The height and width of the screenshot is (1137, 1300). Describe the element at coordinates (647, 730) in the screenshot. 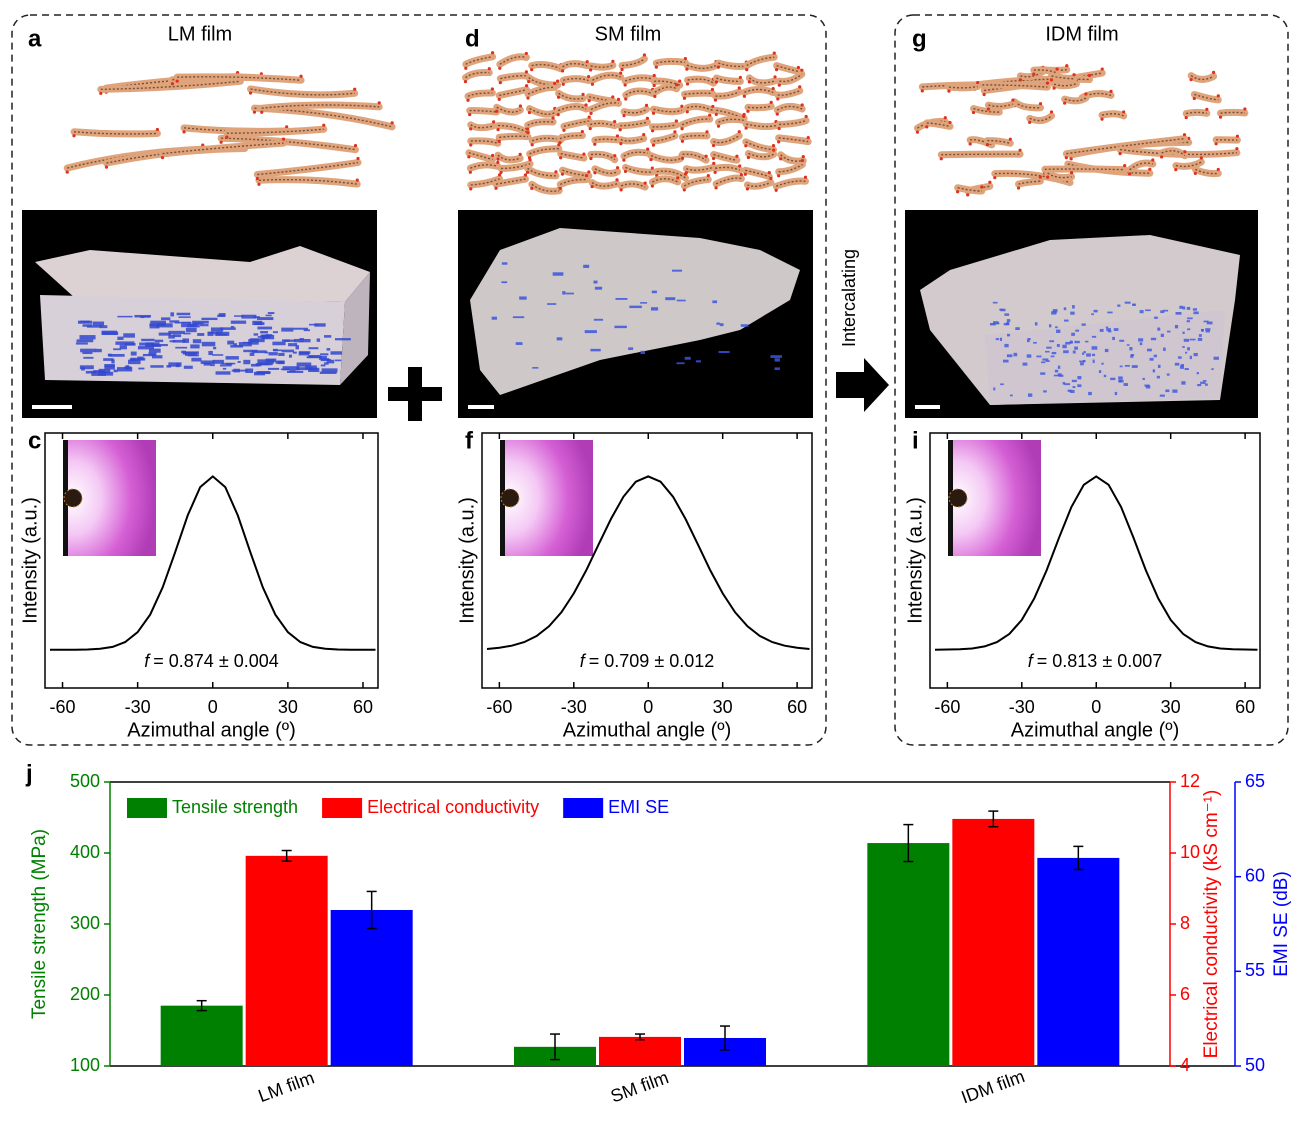

I see `x-axis-label: Azimuthal angle (º)` at that location.